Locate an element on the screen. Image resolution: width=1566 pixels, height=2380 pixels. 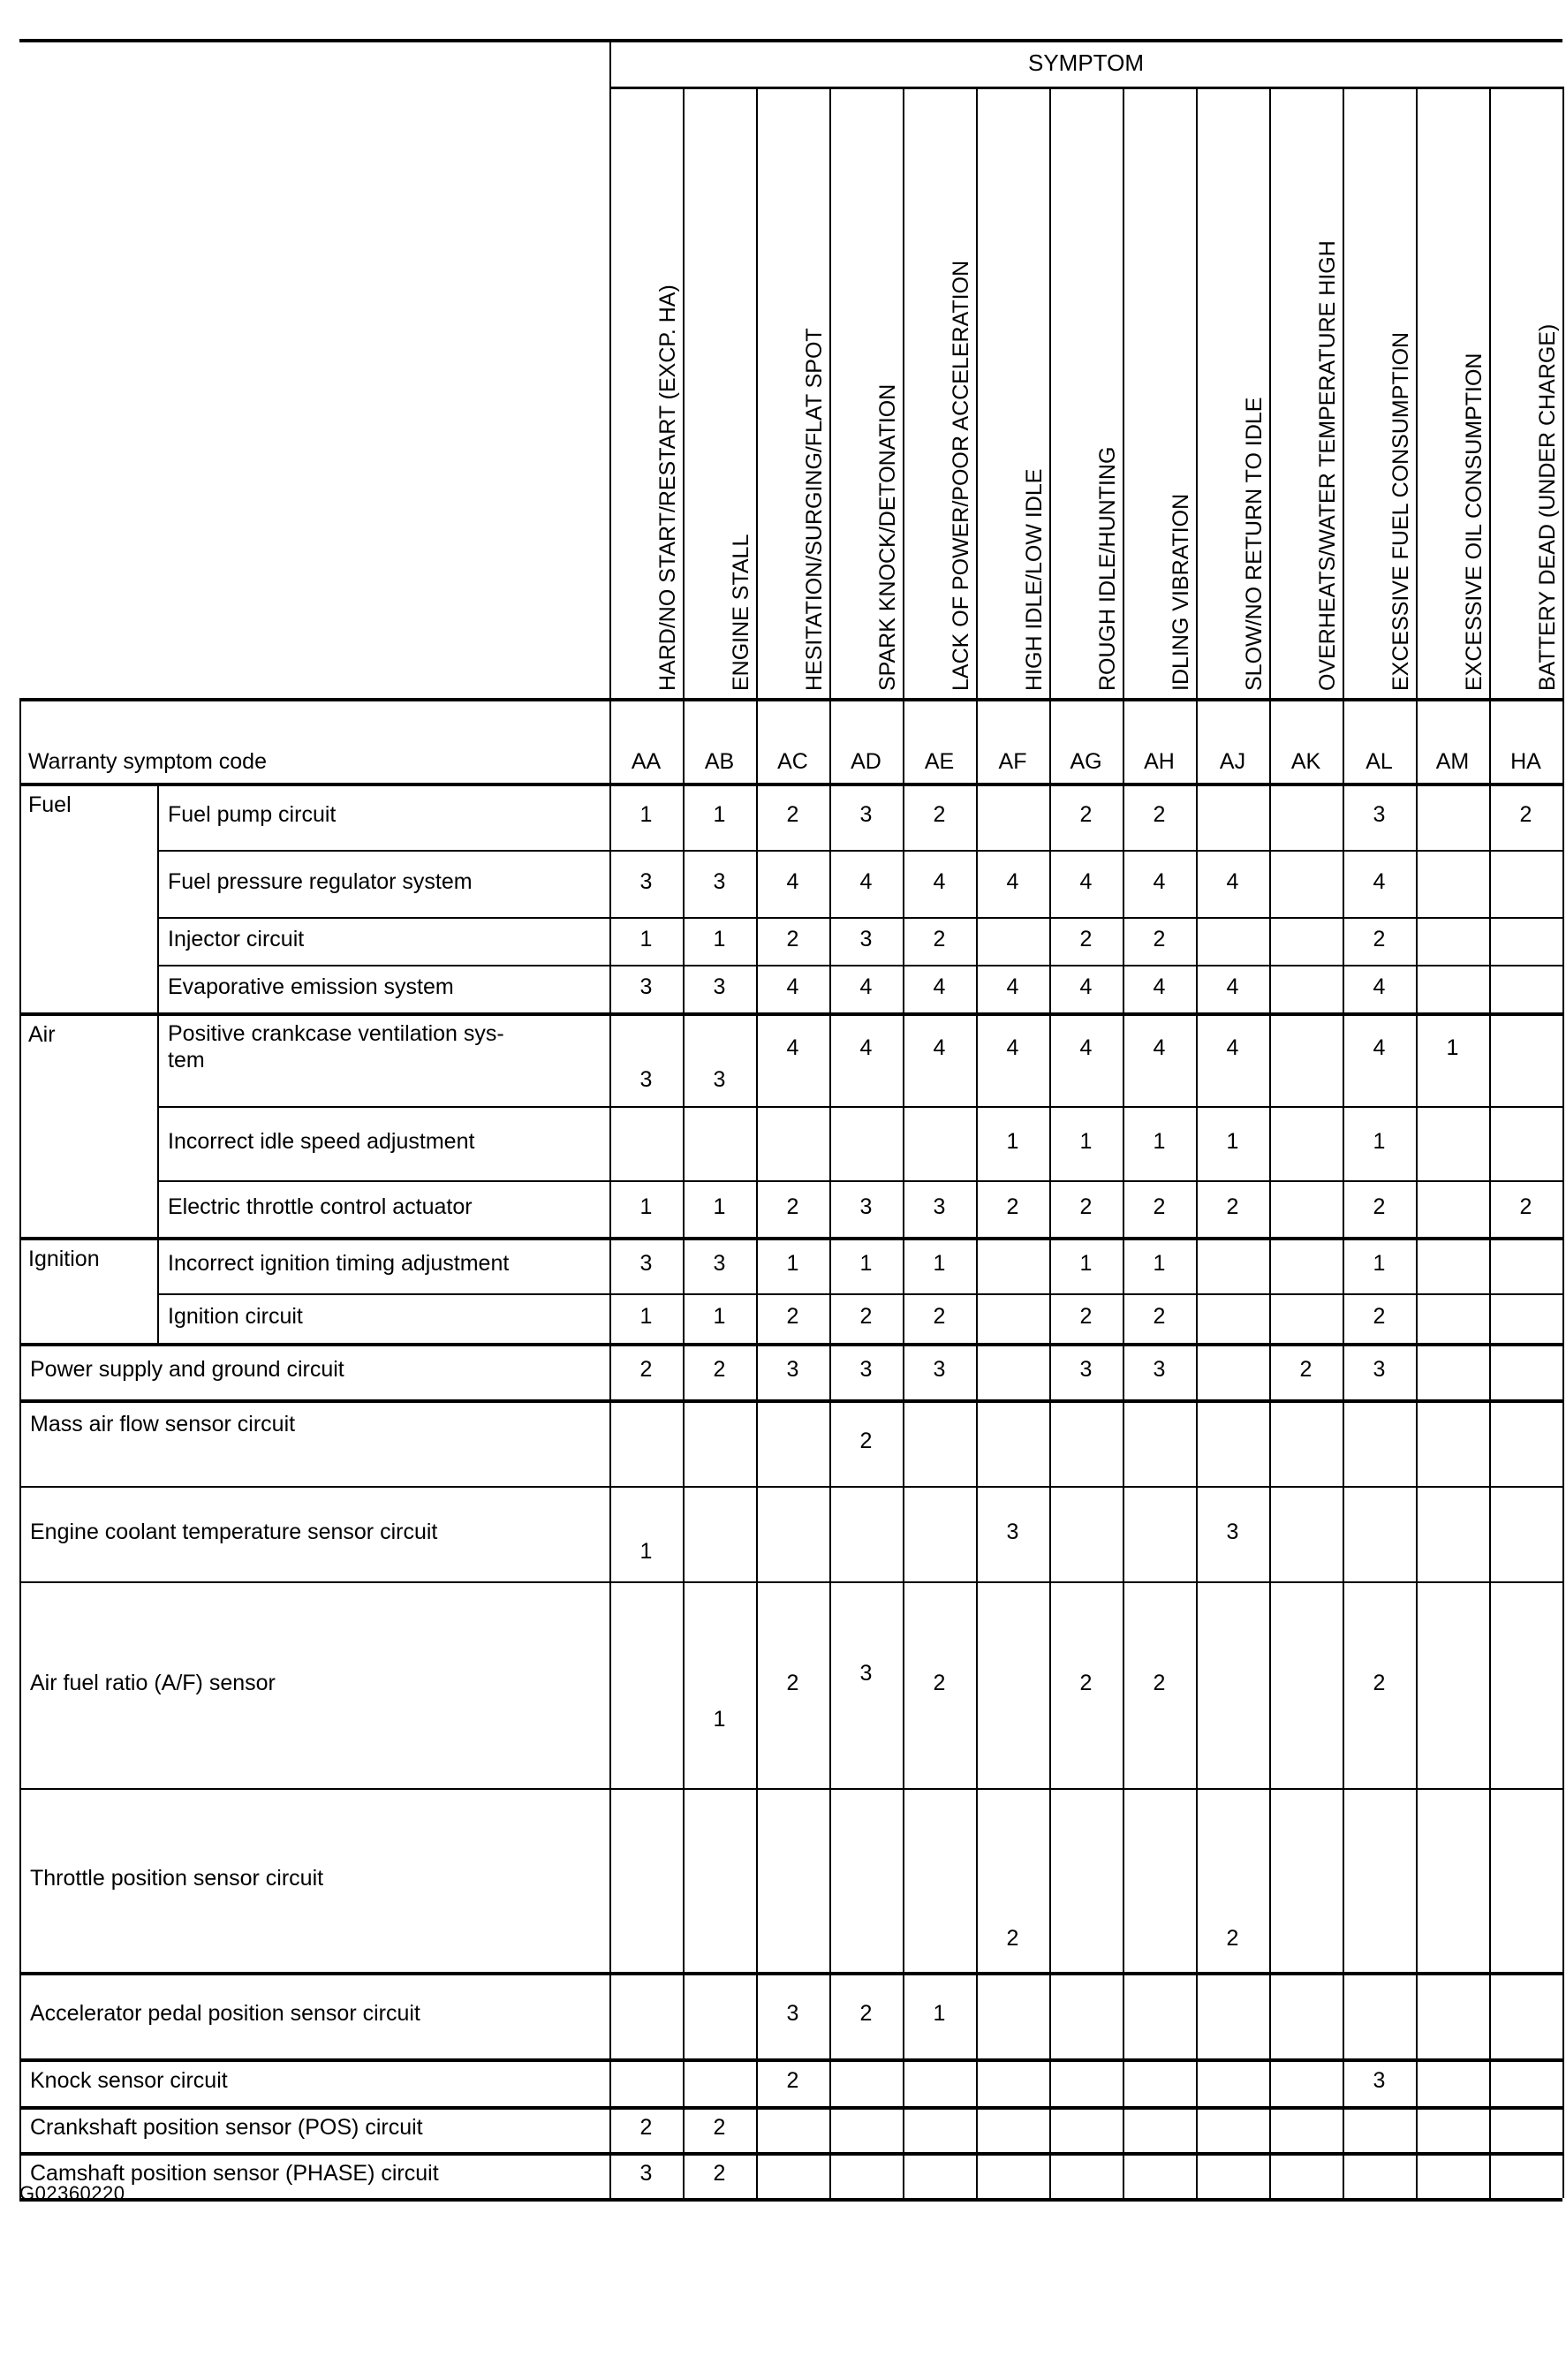
row-label: Knock sensor circuit is located at coordinates (129, 2081).